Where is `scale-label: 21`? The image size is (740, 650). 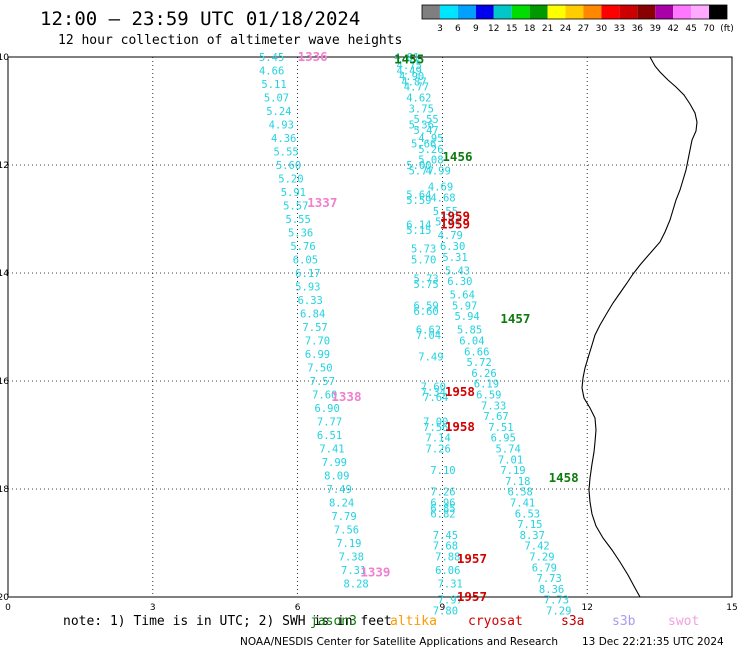
scale-label: 21 is located at coordinates (547, 29).